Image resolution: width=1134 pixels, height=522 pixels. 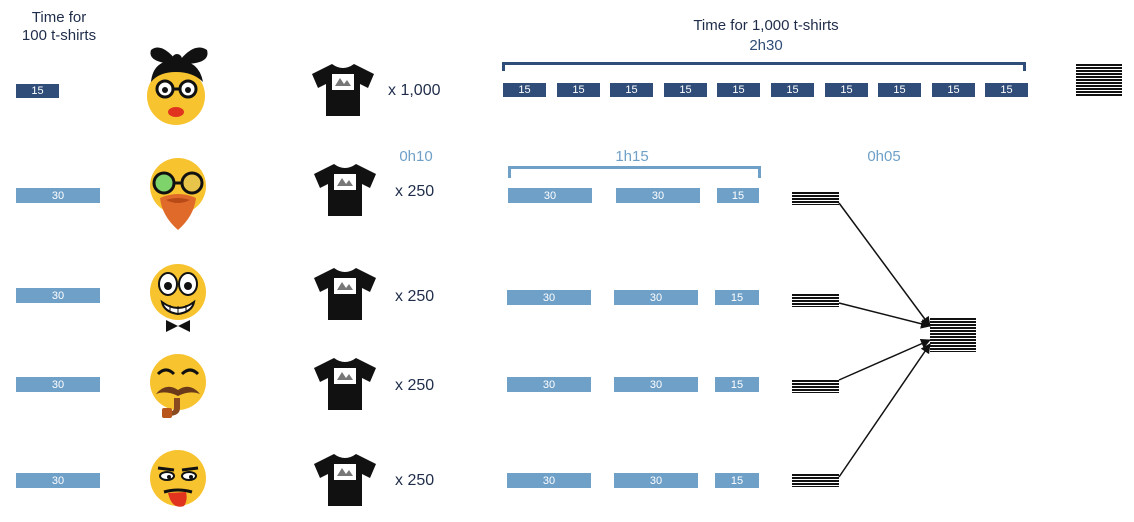 I want to click on setup-time-label: 0h10, so click(x=416, y=156).